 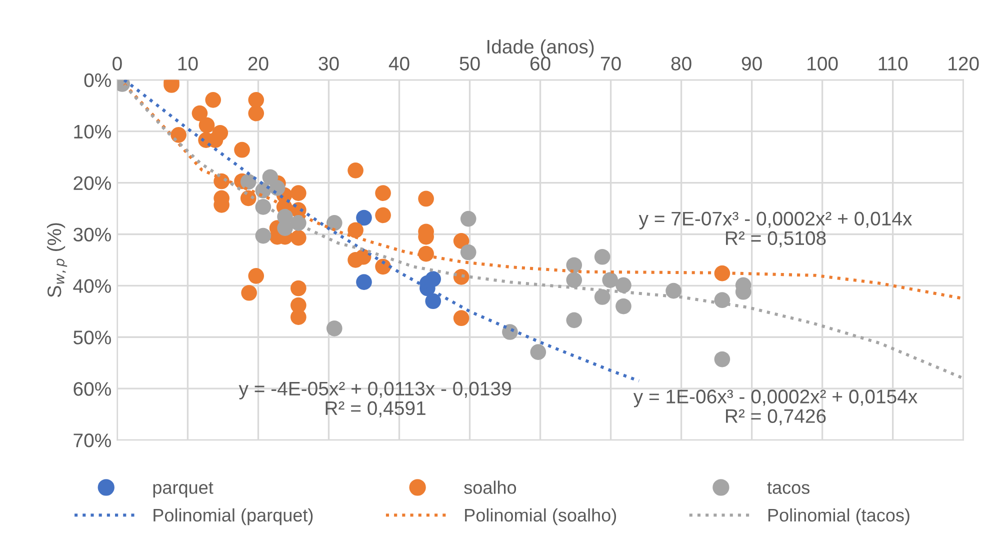 What do you see at coordinates (540, 48) in the screenshot?
I see `x-axis-title: Idade (anos)` at bounding box center [540, 48].